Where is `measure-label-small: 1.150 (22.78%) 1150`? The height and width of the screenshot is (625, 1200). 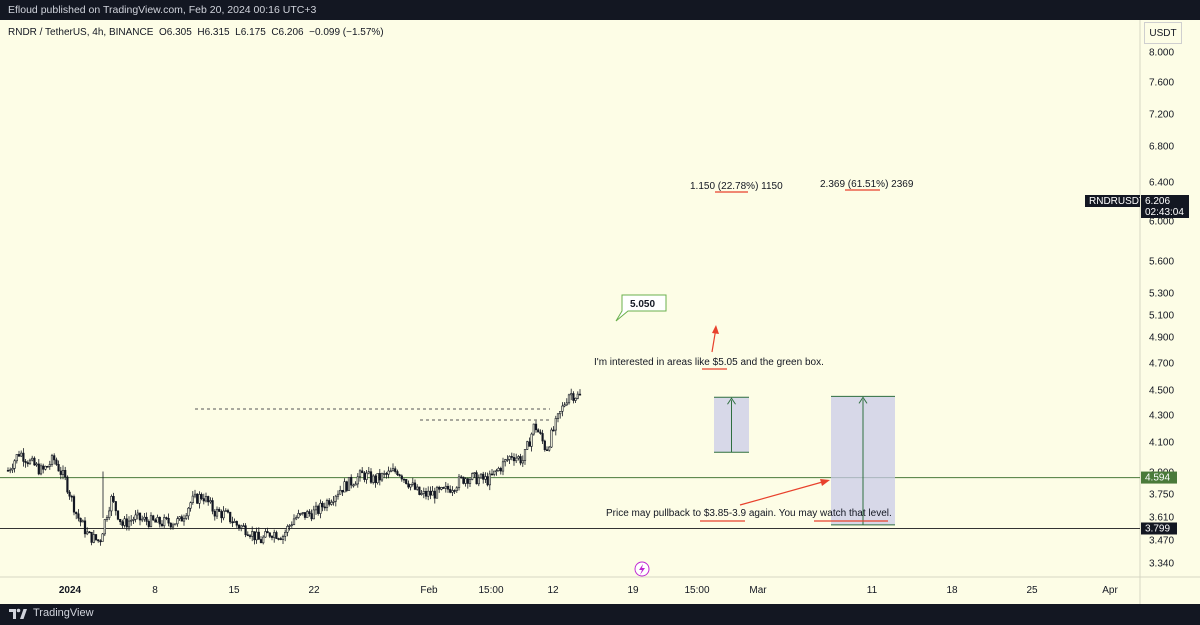
measure-label-small: 1.150 (22.78%) 1150 is located at coordinates (736, 186).